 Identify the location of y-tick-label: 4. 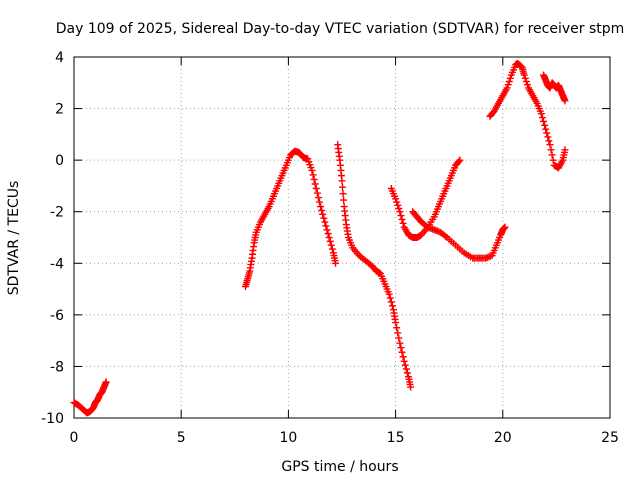
(59, 58).